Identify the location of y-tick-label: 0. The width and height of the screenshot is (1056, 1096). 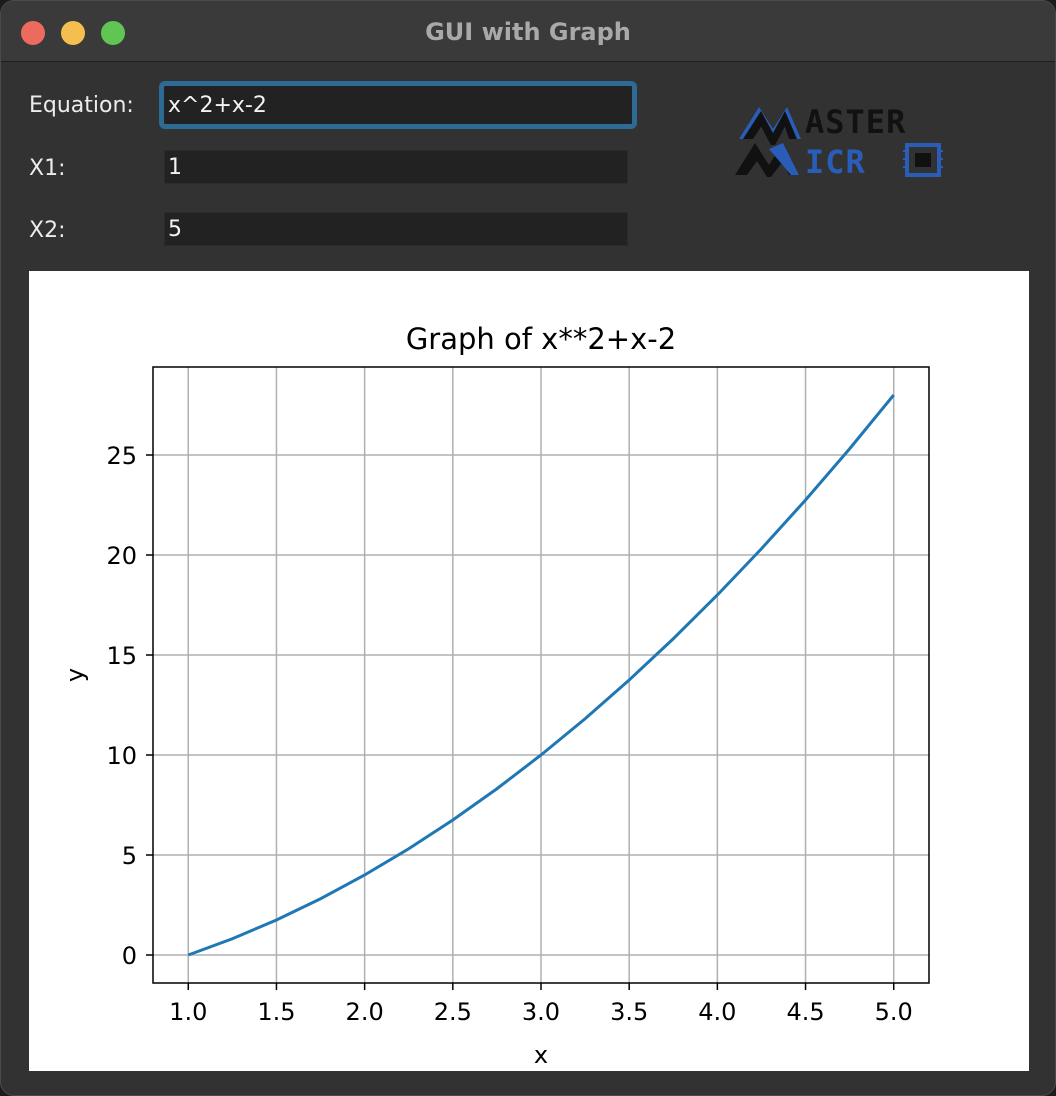
(129, 956).